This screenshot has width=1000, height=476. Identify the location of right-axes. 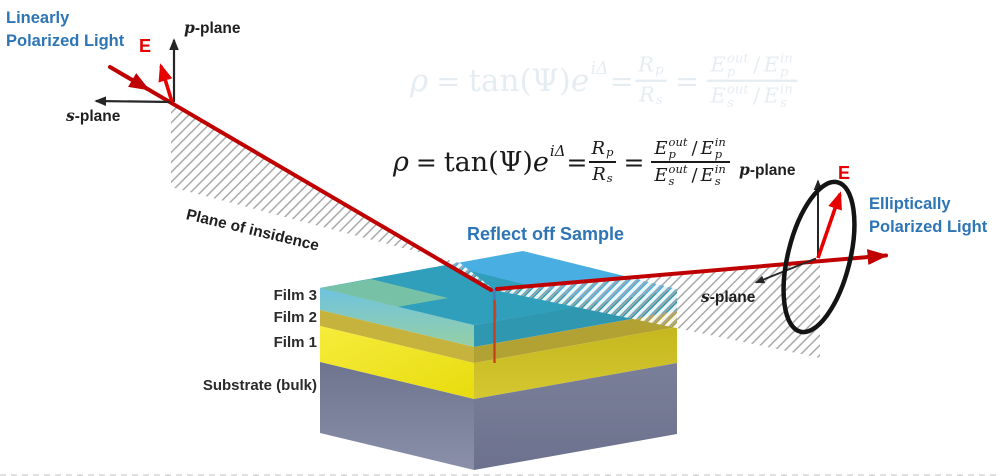
(805, 257).